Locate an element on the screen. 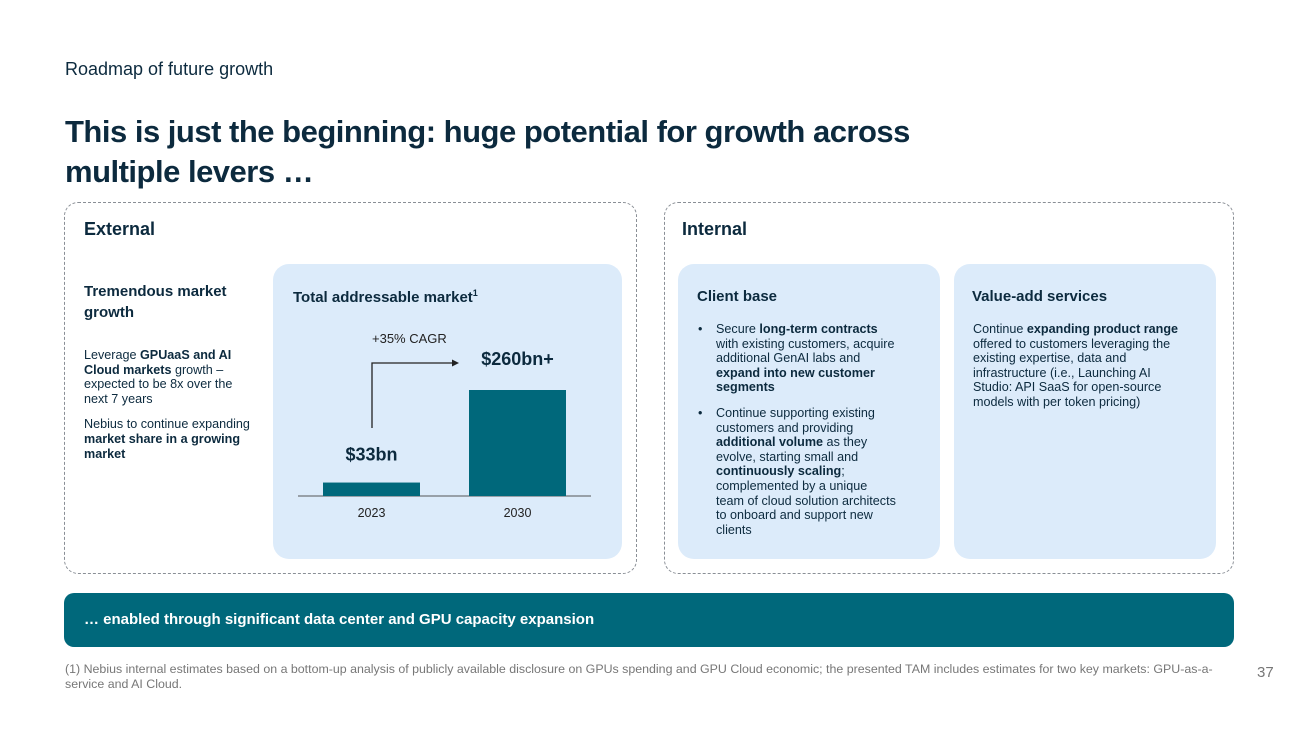  arrow-head-icon is located at coordinates (455, 363).